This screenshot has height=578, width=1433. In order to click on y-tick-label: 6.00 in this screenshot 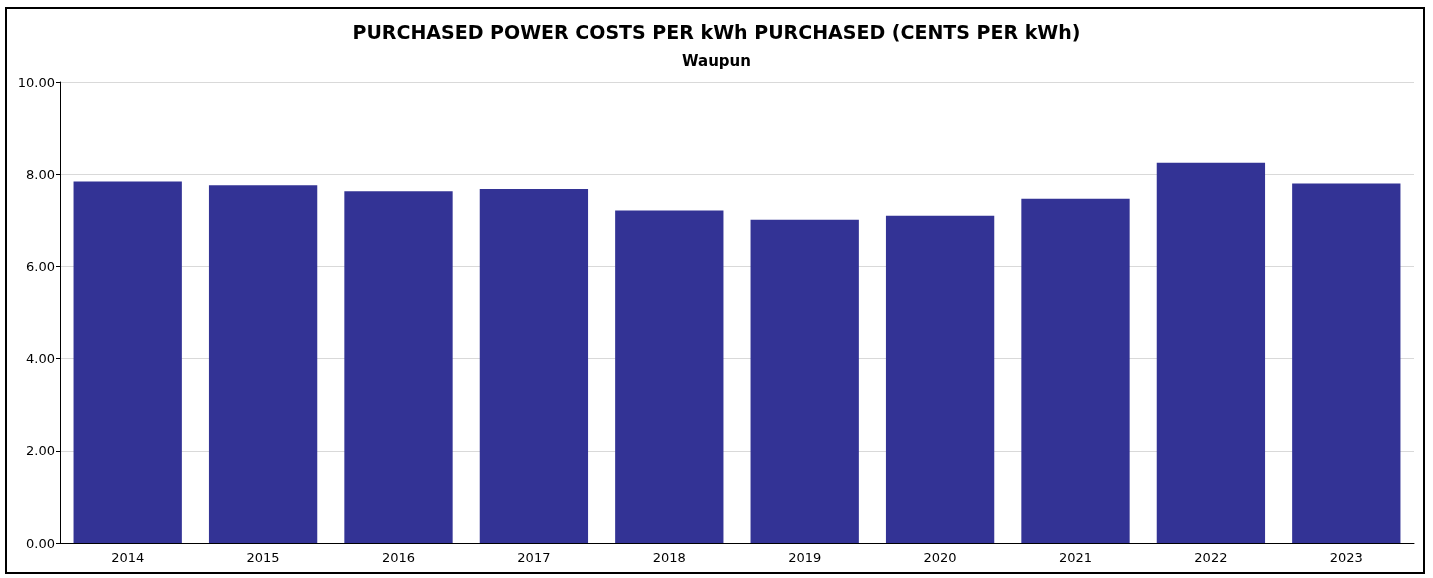, I will do `click(40, 266)`.